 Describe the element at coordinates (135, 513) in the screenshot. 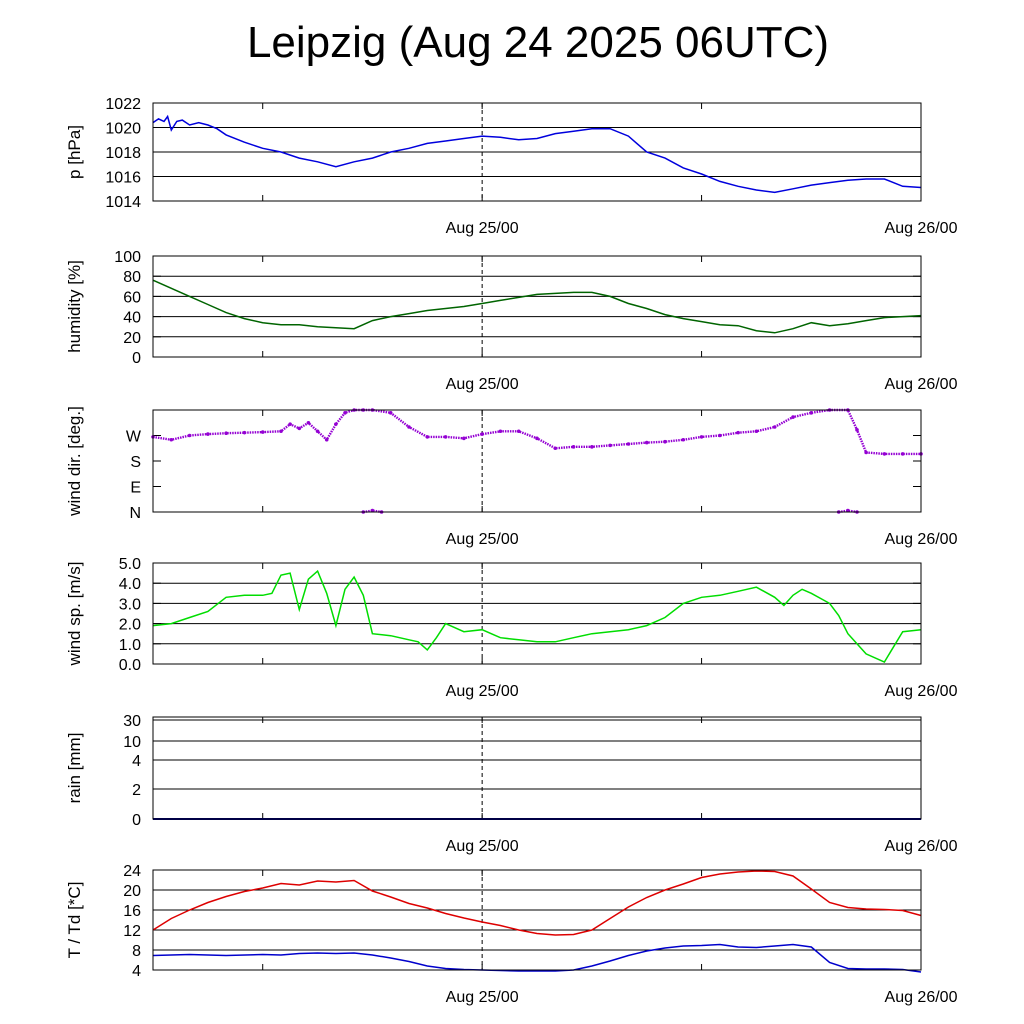

I see `wind-dir-ytick-label: N` at that location.